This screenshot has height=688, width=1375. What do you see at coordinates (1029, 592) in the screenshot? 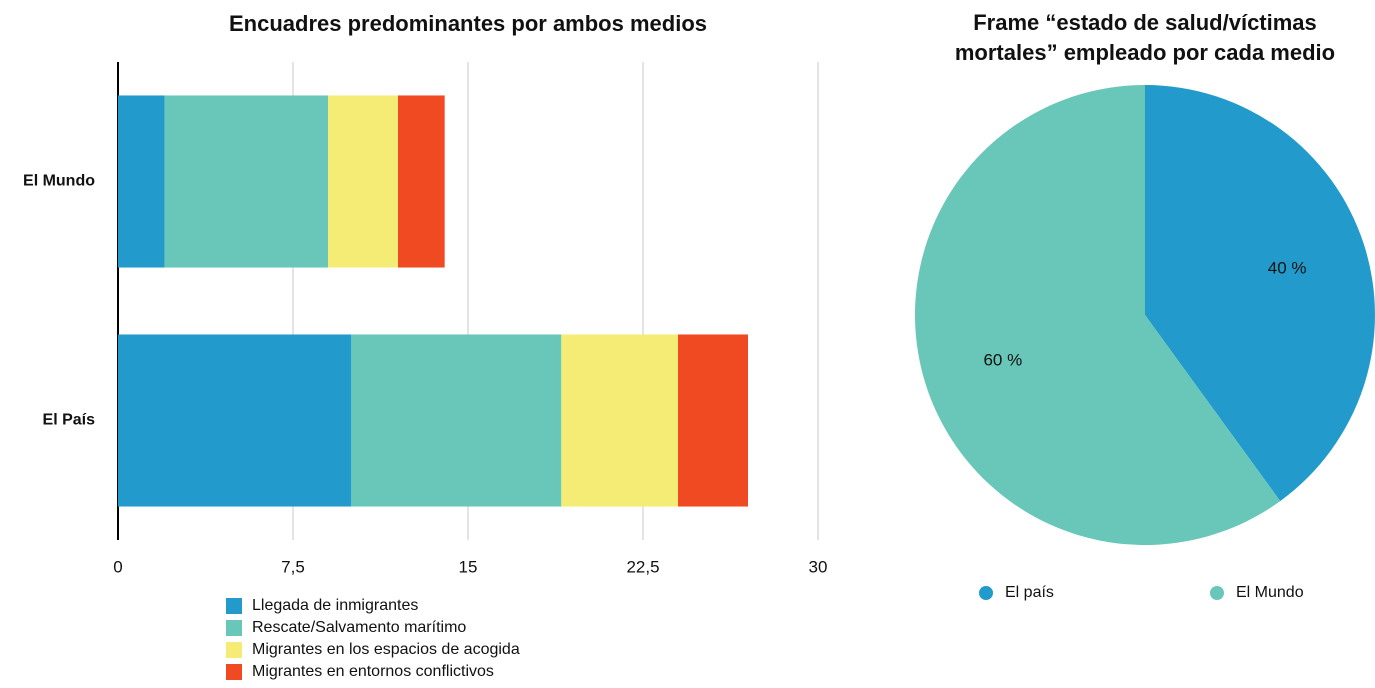
I see `legend-label: El país` at bounding box center [1029, 592].